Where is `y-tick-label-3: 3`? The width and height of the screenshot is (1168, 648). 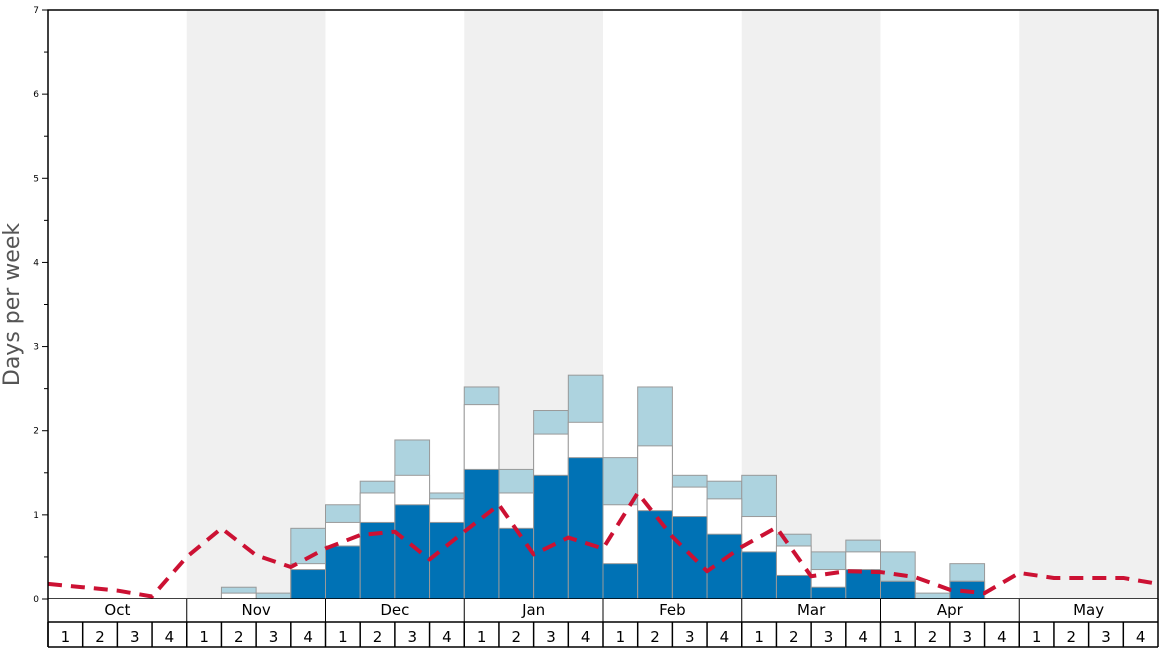 y-tick-label-3: 3 is located at coordinates (36, 348).